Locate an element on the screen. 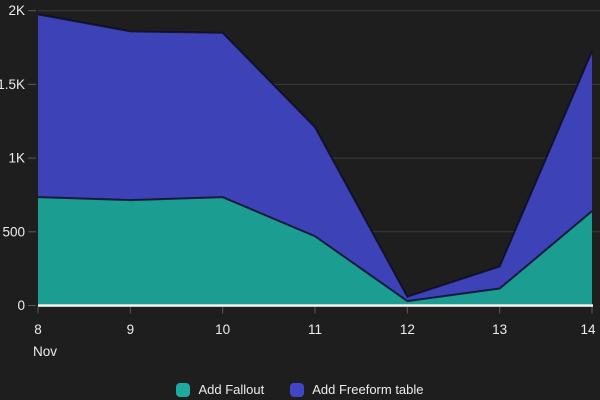  legend-item-add-freeform-table: Add Freeform table is located at coordinates (357, 389).